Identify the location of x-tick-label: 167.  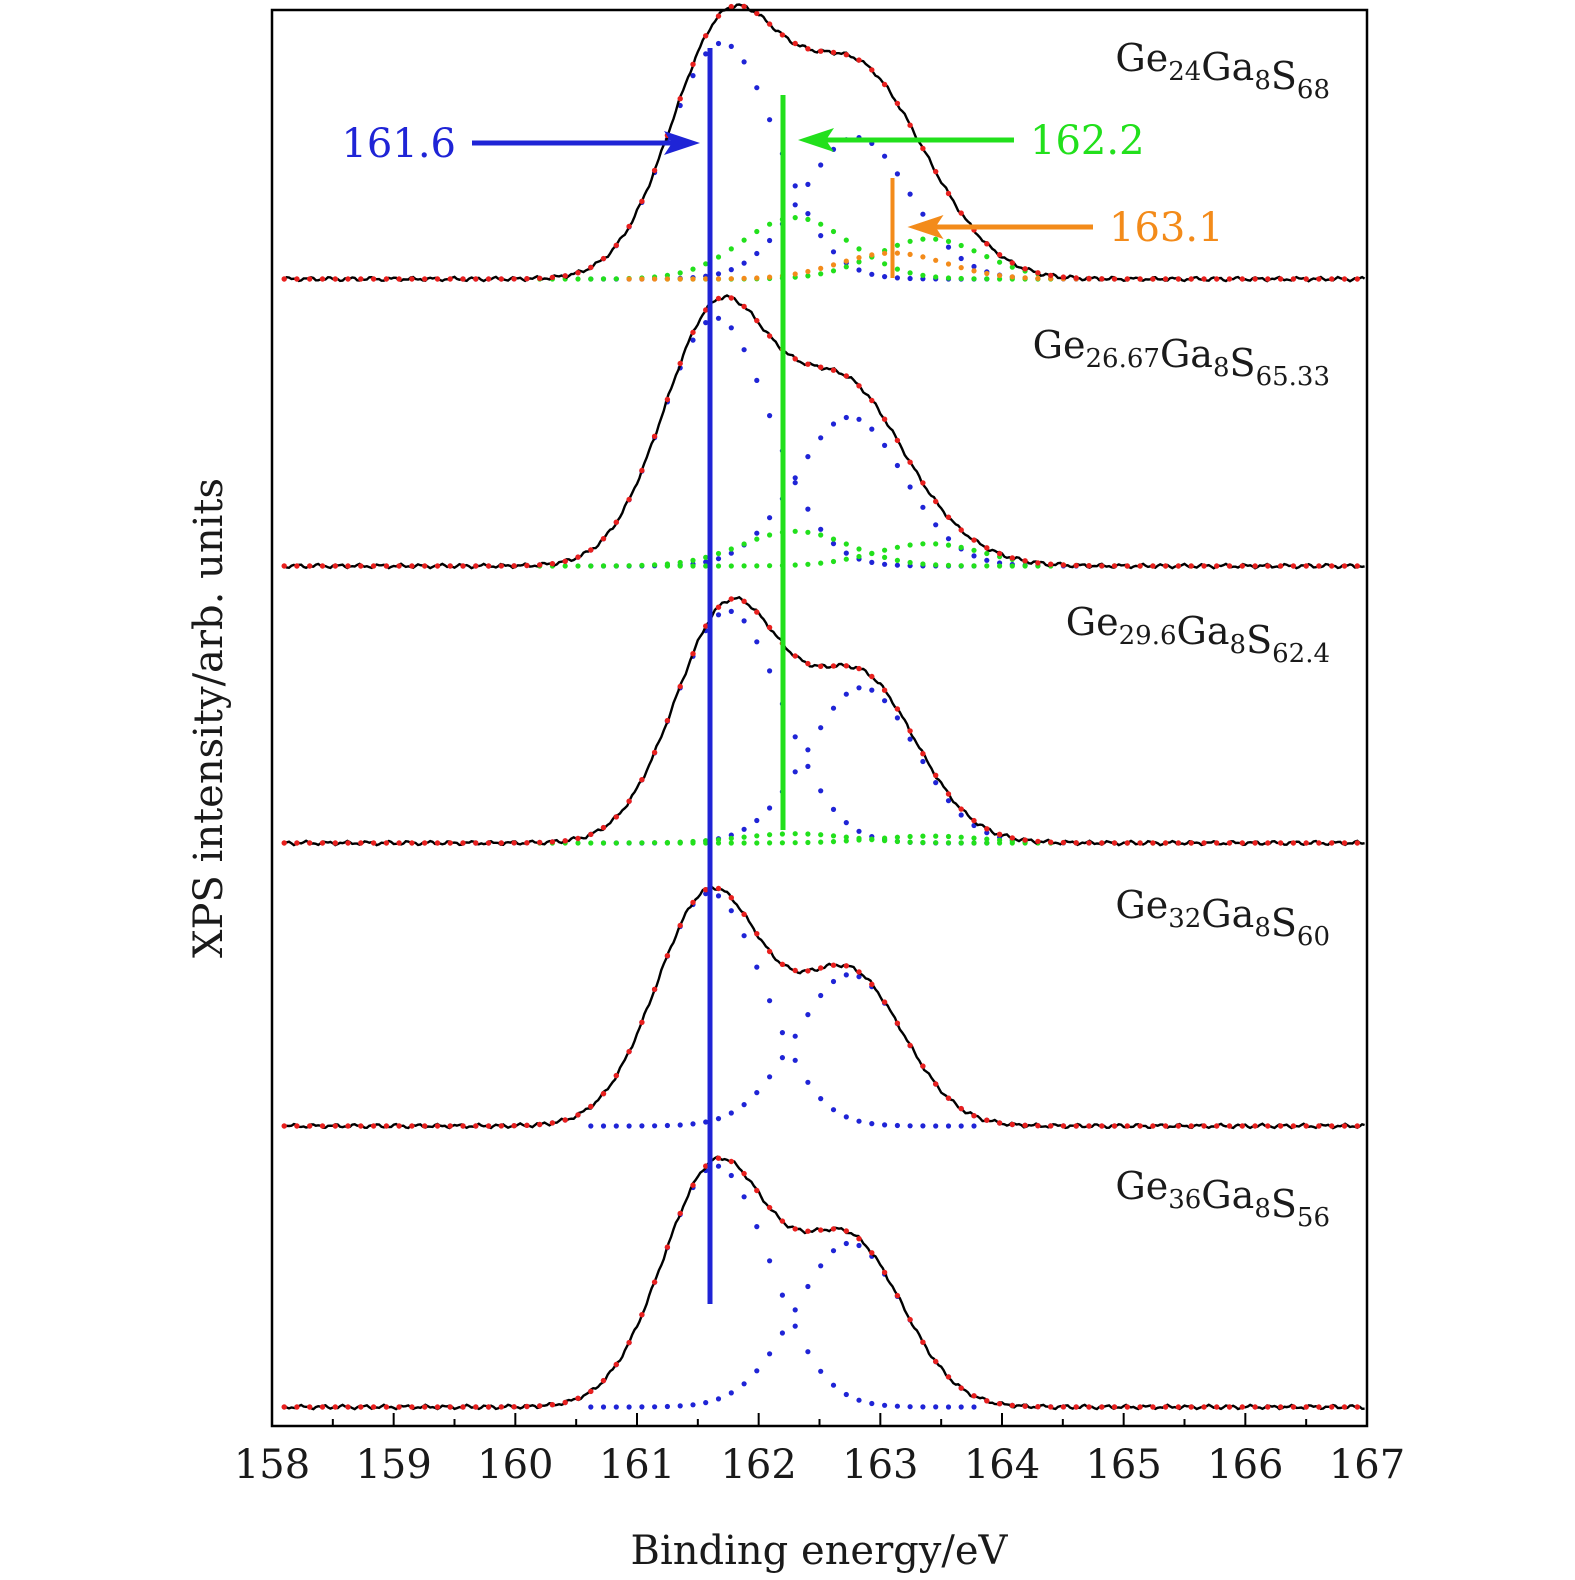
(1367, 1465).